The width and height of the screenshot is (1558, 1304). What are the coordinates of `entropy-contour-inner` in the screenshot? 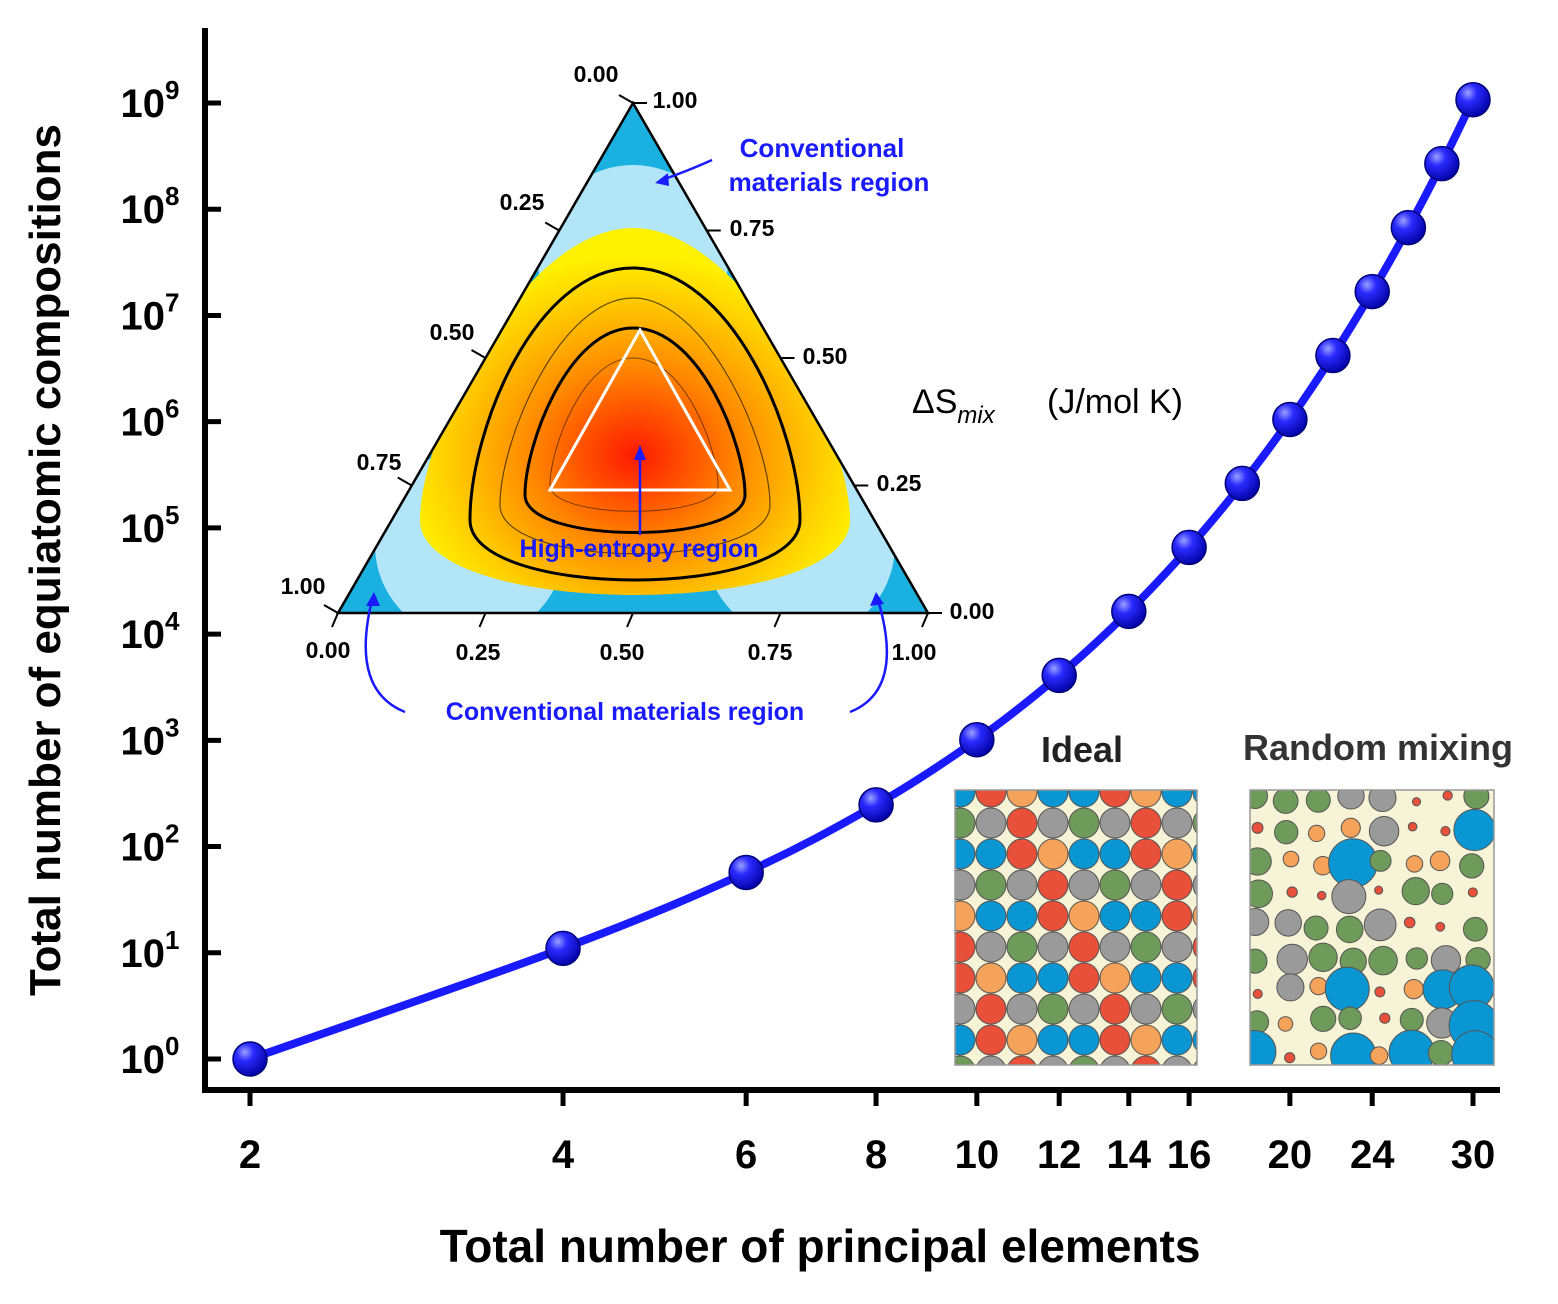 It's located at (635, 430).